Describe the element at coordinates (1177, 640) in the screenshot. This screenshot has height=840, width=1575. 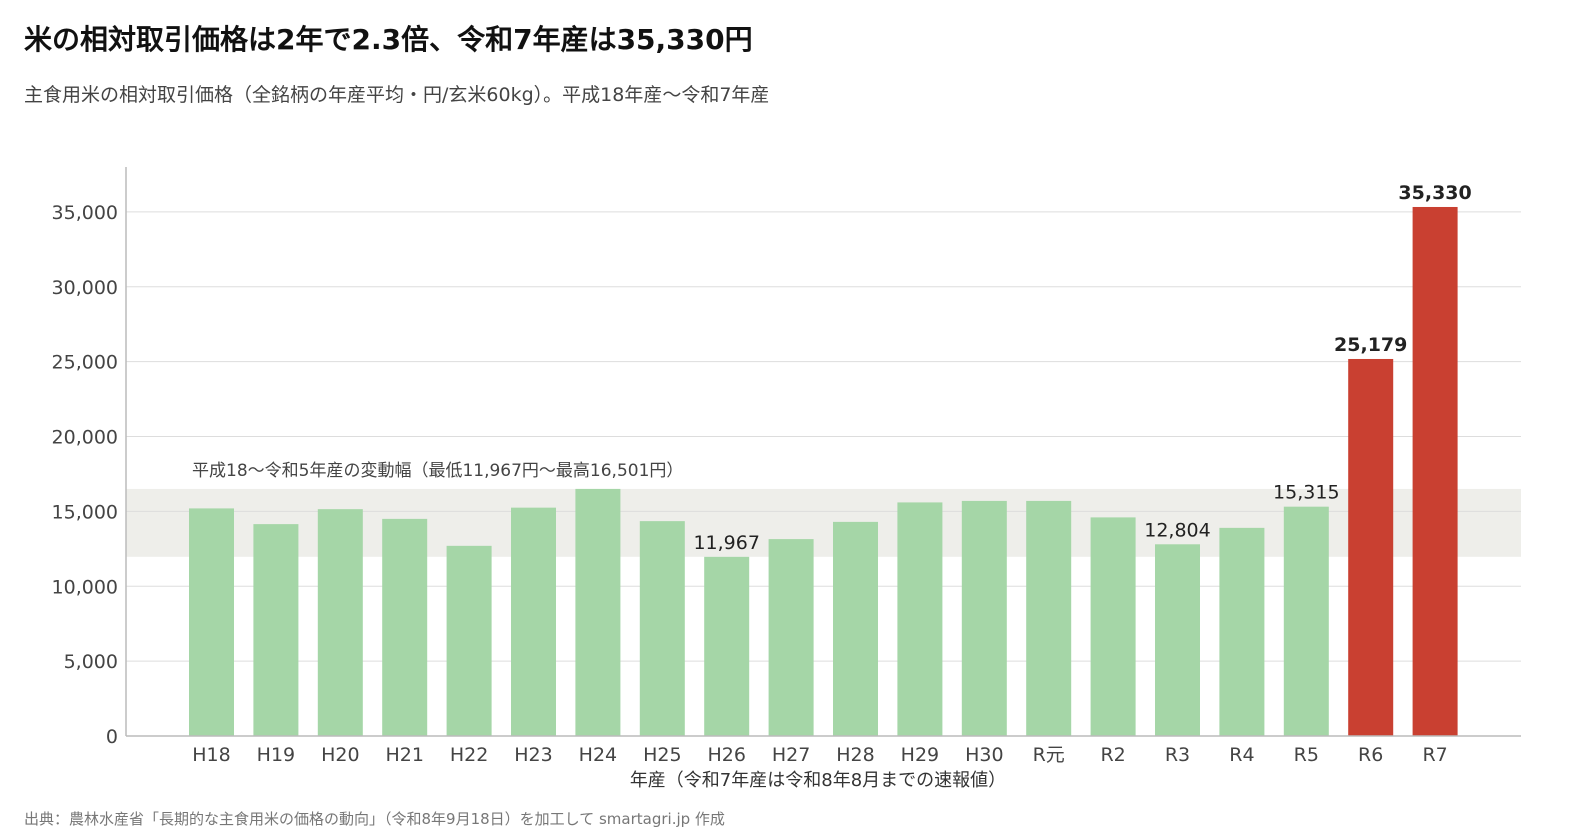
I see `bar-R3` at that location.